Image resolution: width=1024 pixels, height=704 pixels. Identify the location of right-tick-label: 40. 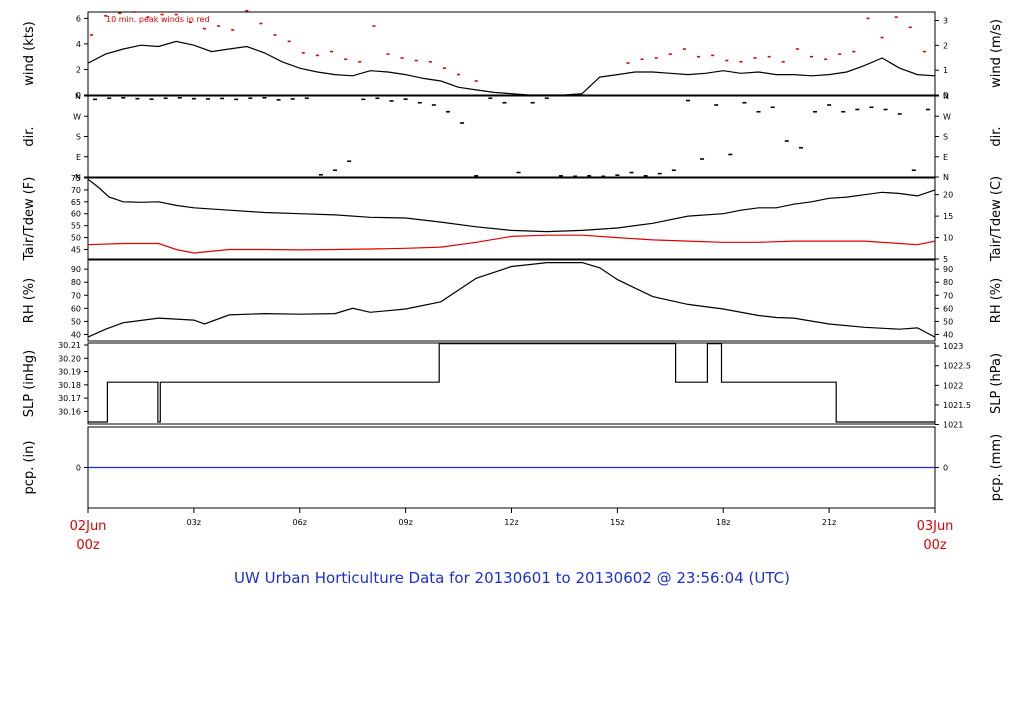
(948, 334).